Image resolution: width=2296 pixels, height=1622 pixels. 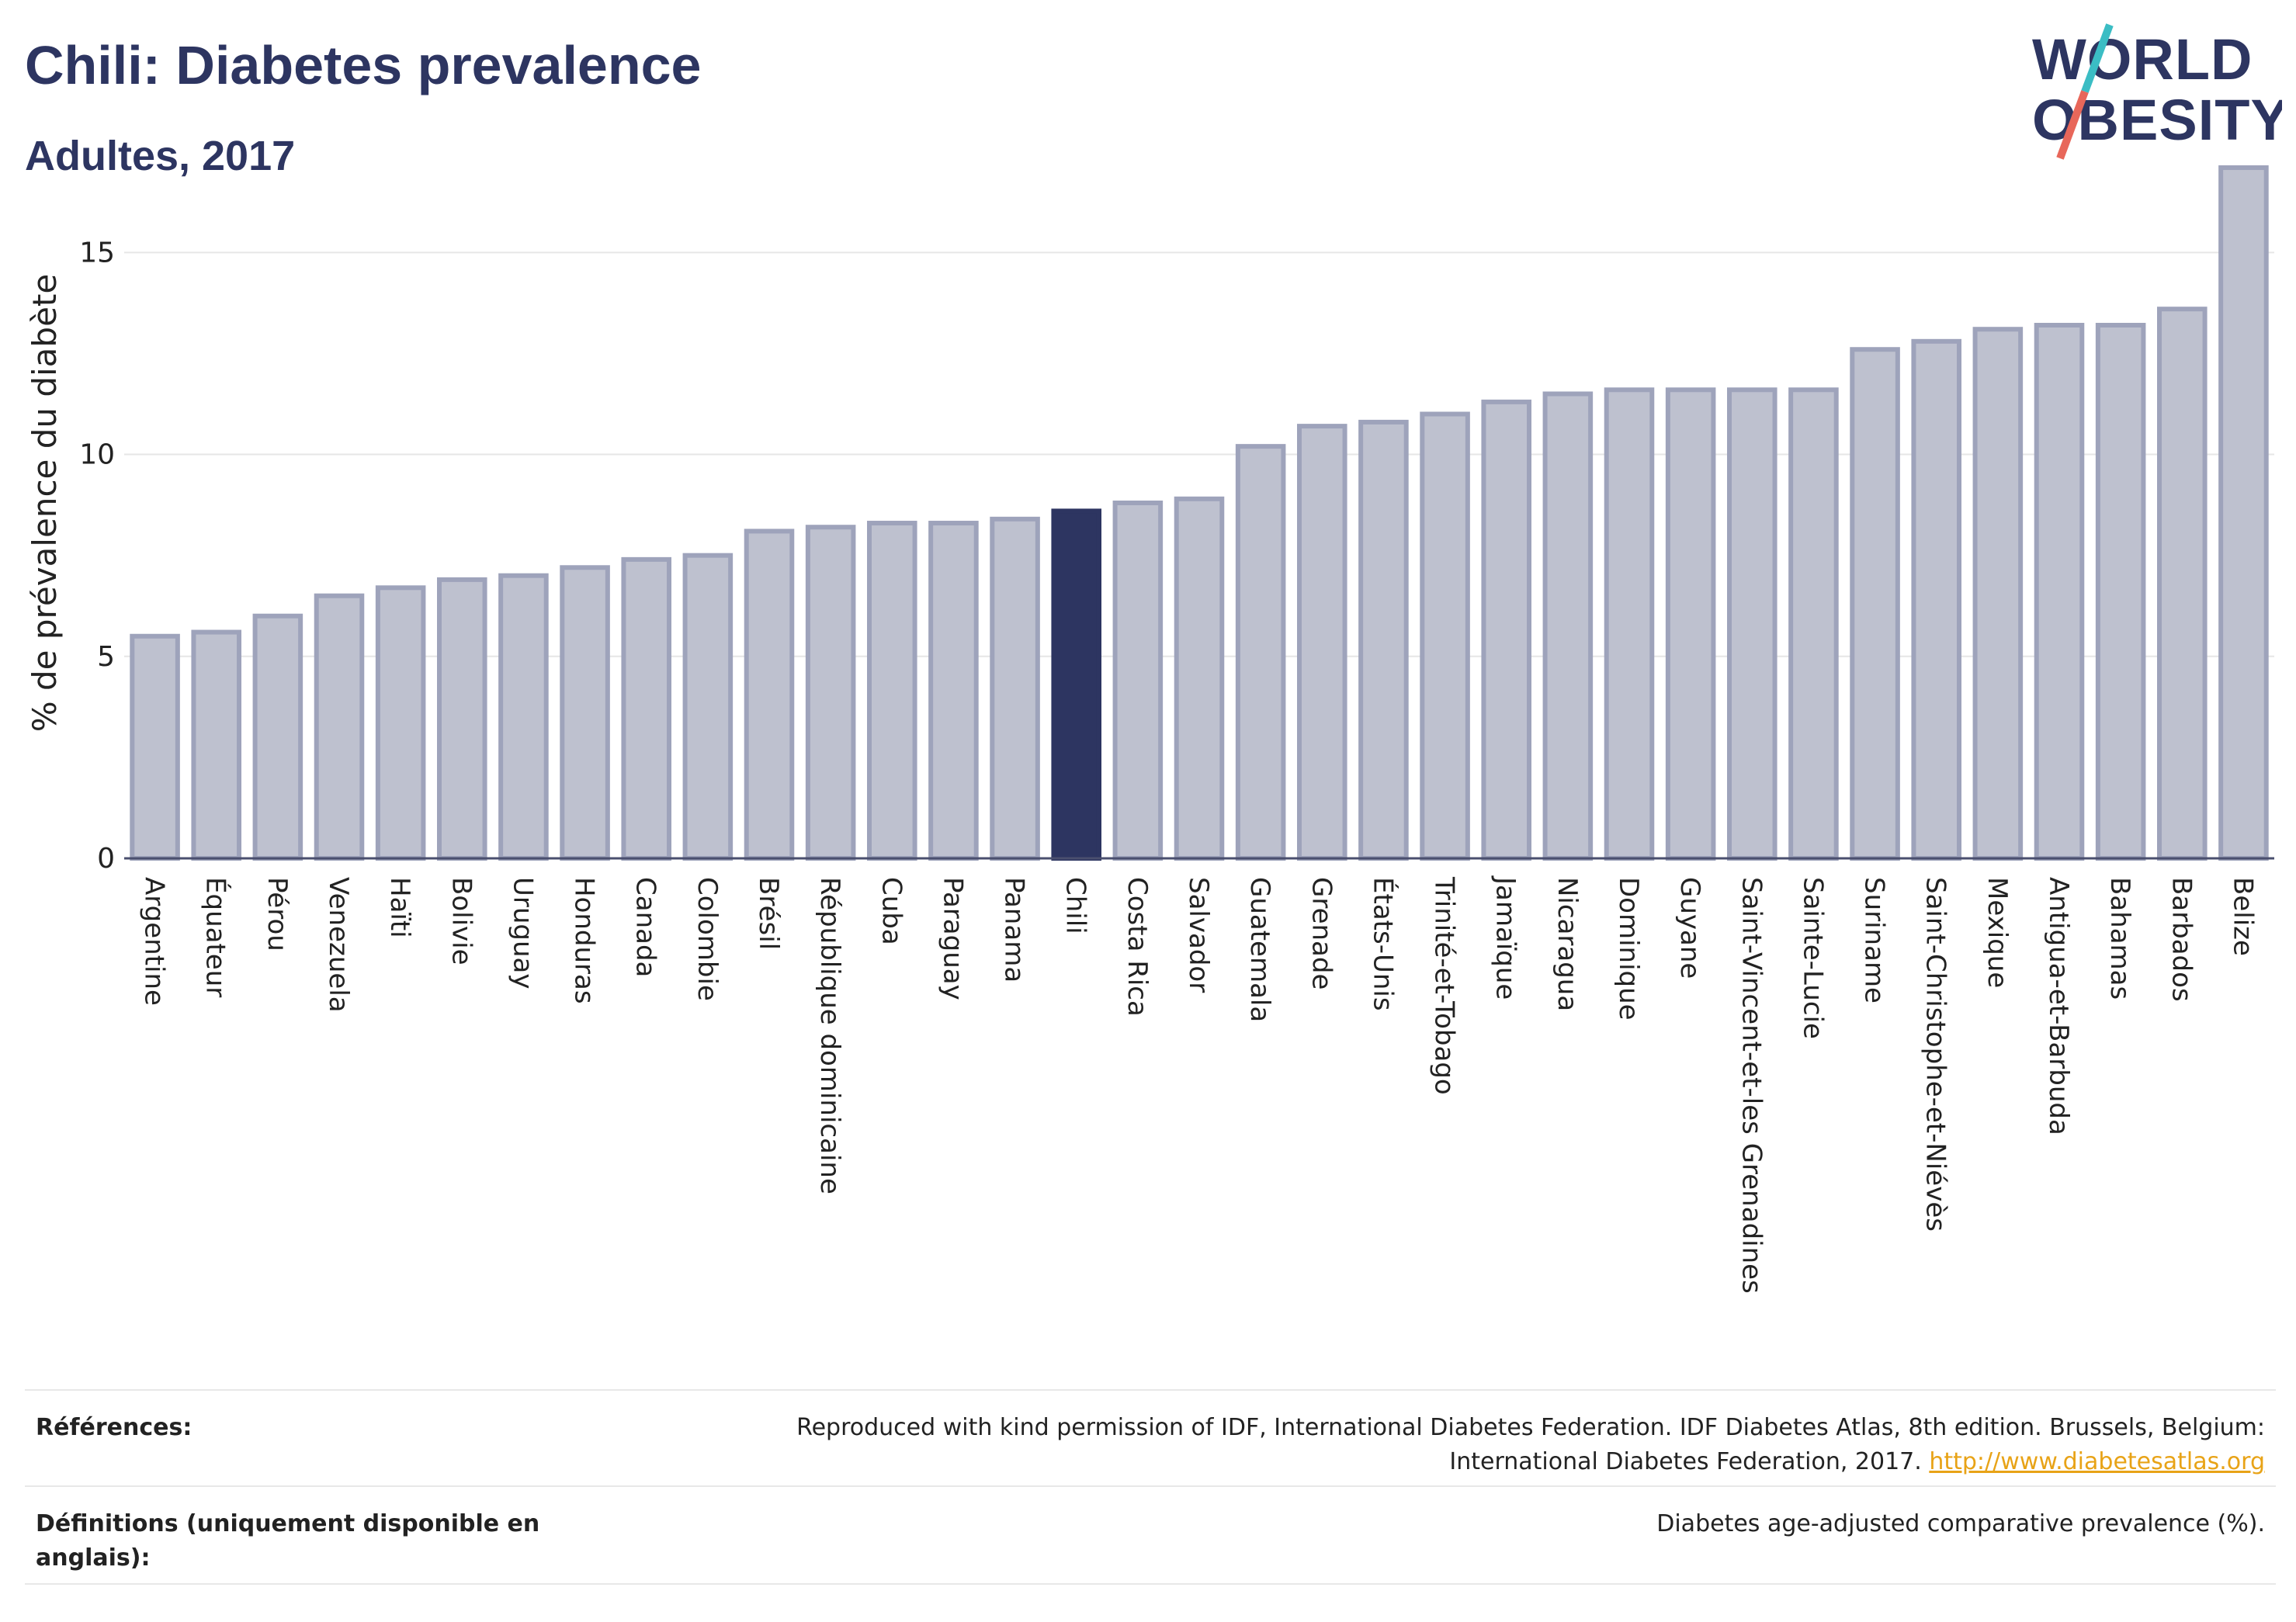 What do you see at coordinates (646, 708) in the screenshot?
I see `bar-canada` at bounding box center [646, 708].